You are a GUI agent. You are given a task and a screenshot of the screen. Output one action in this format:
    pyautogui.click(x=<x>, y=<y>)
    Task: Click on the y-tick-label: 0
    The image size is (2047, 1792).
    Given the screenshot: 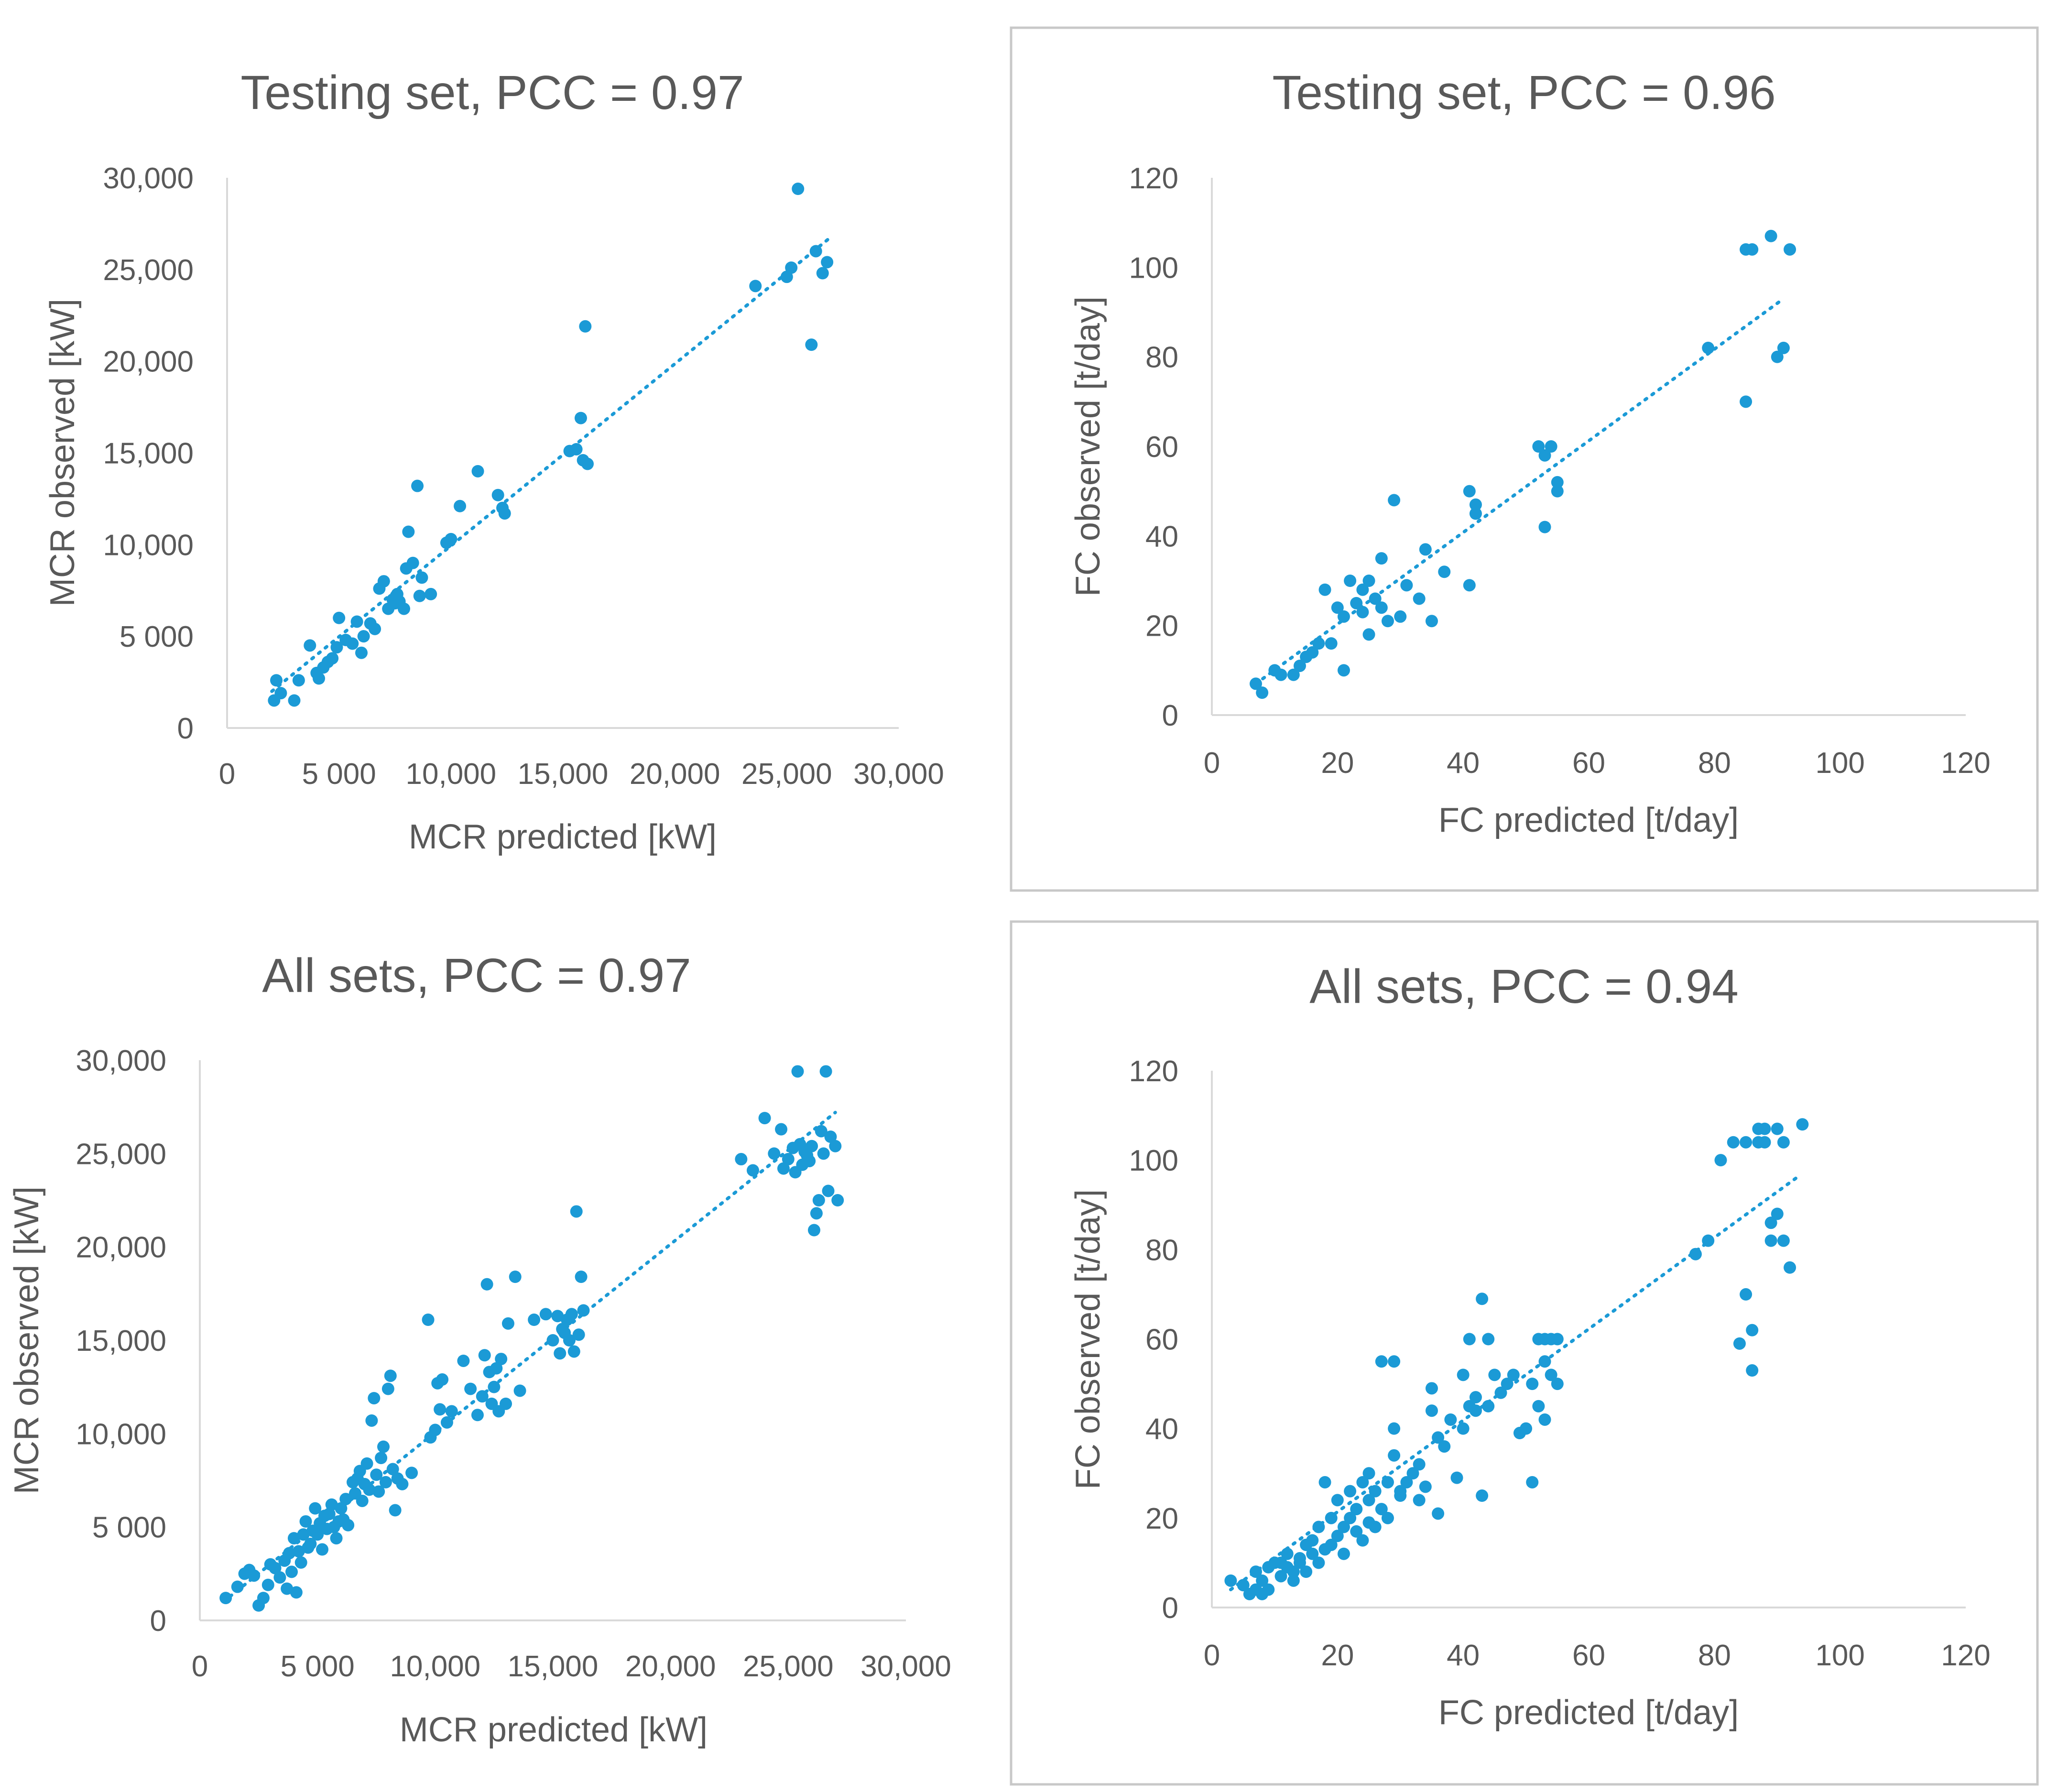 What is the action you would take?
    pyautogui.click(x=1170, y=715)
    